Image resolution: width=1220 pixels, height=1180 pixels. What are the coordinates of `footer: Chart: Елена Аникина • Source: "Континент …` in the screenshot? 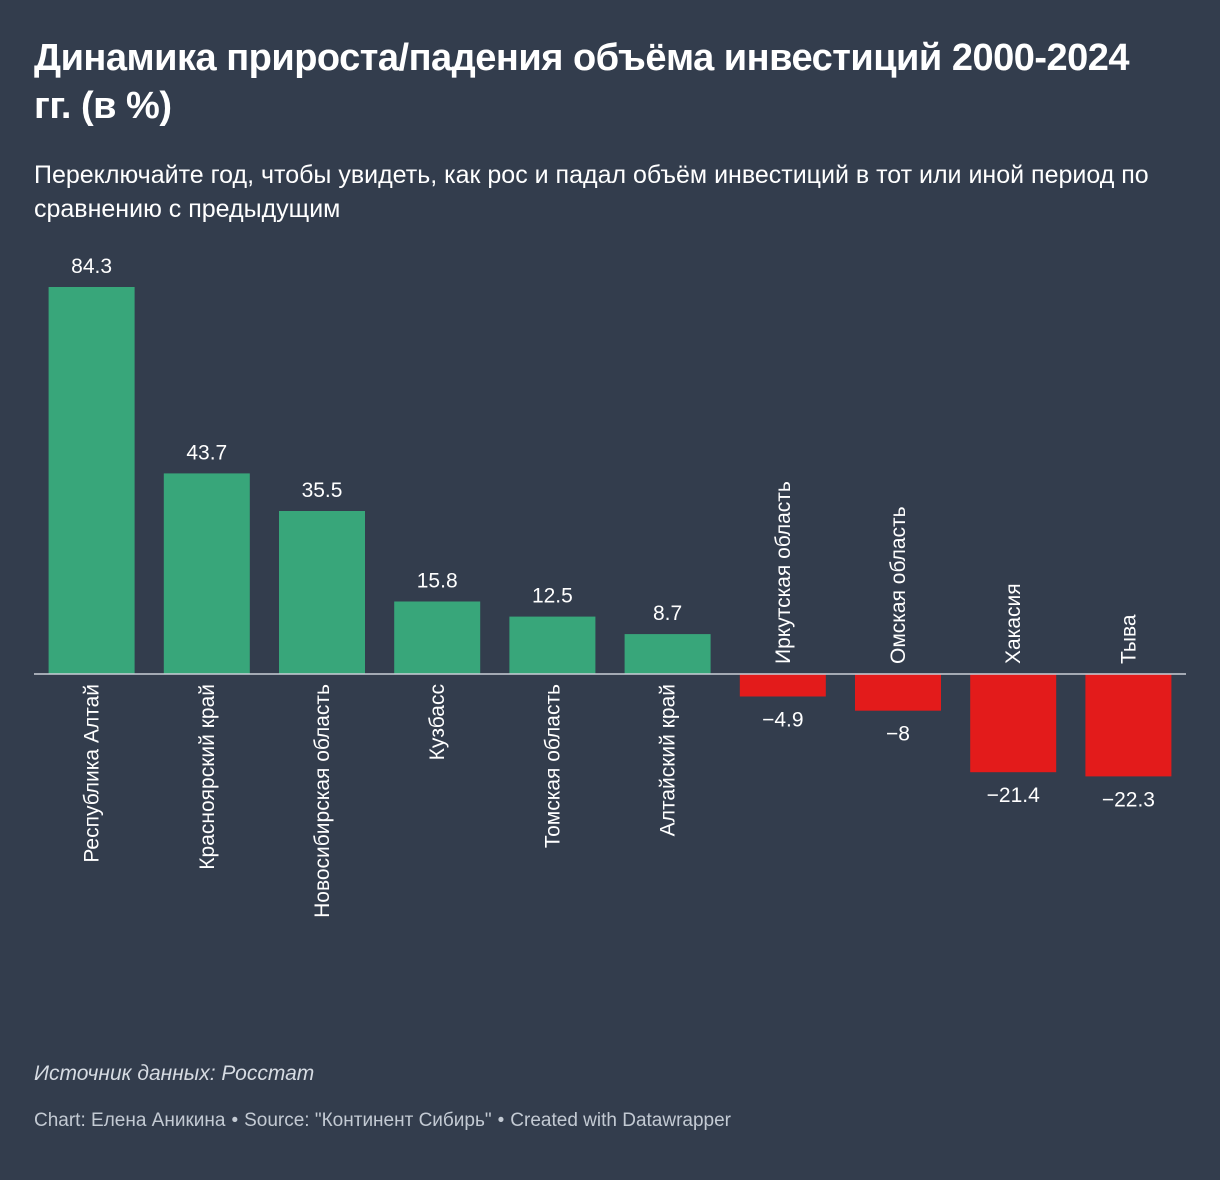 It's located at (382, 1121).